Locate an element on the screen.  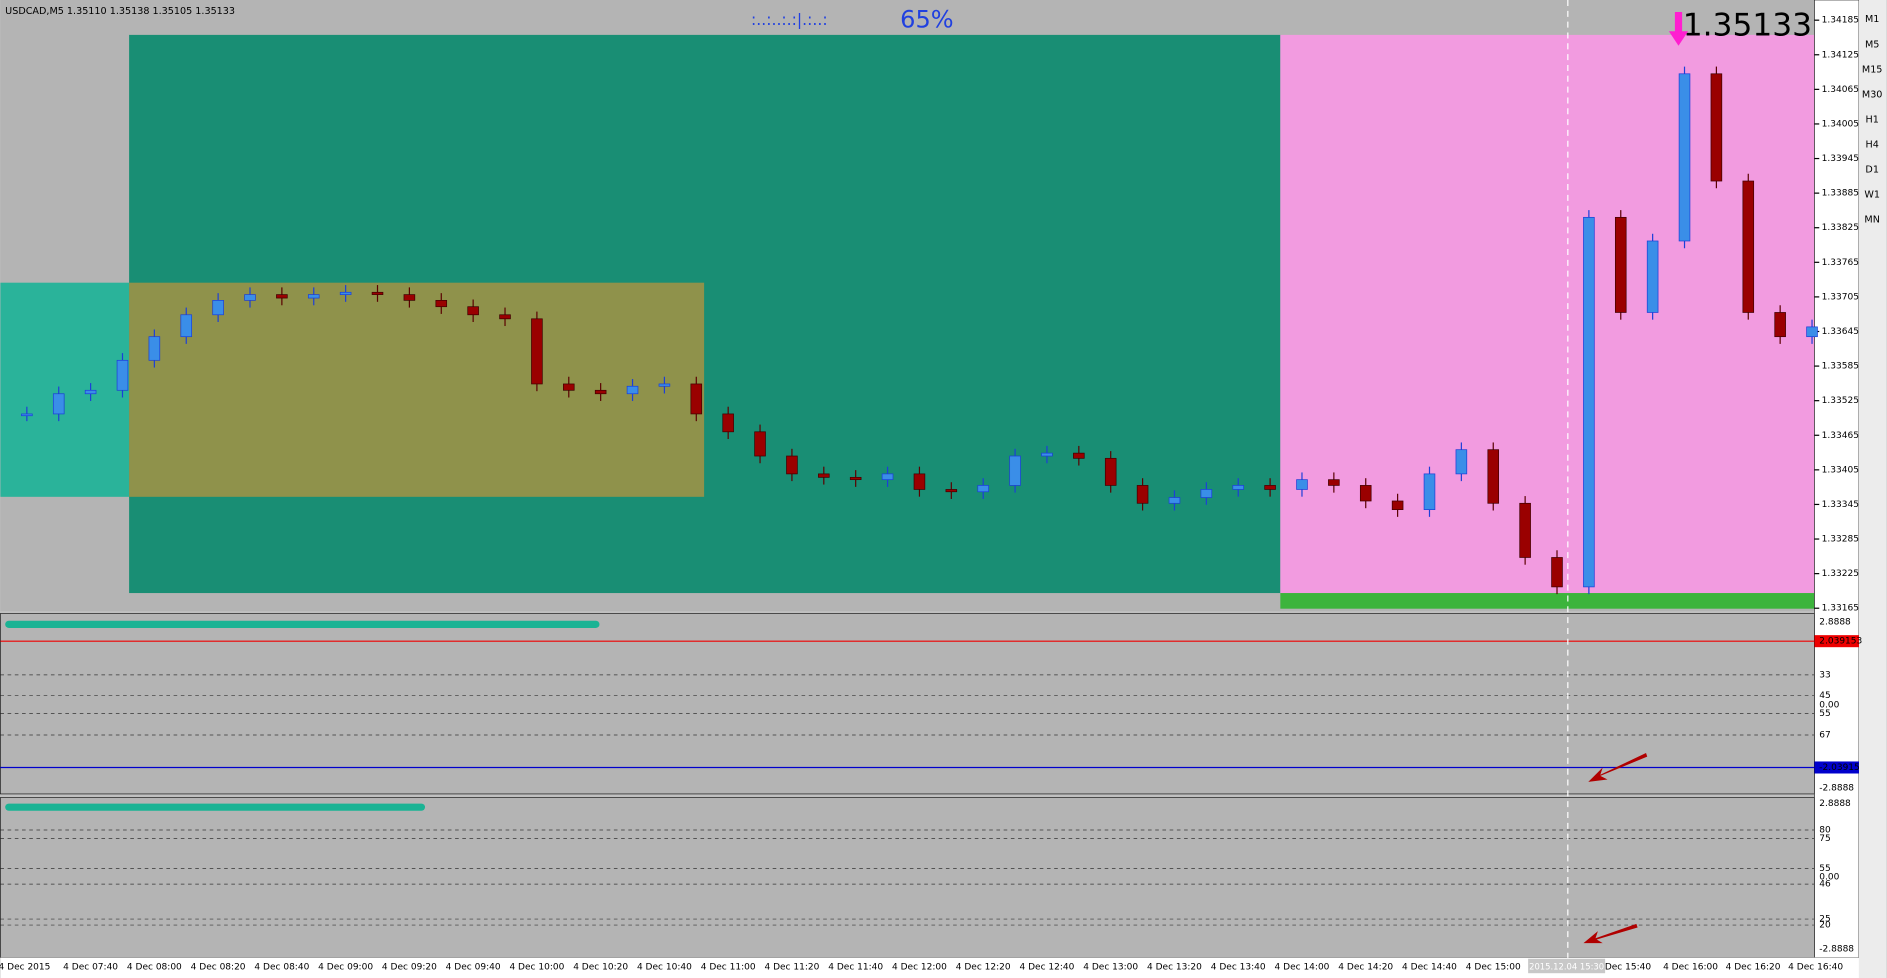
time-label: 4 Dec 11:00 is located at coordinates (728, 968).